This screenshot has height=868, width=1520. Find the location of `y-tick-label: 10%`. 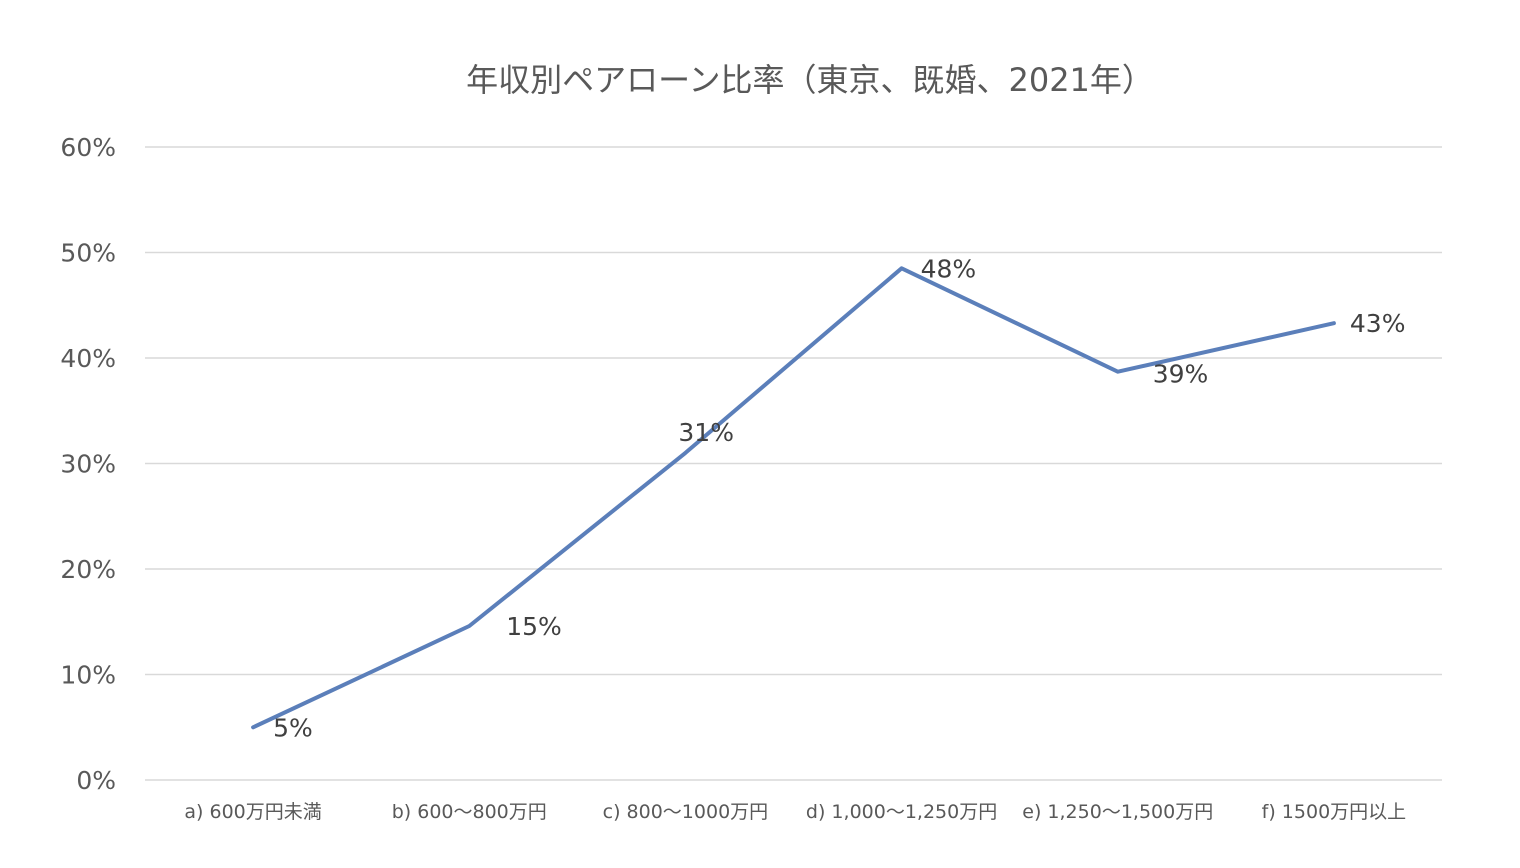

y-tick-label: 10% is located at coordinates (88, 675).